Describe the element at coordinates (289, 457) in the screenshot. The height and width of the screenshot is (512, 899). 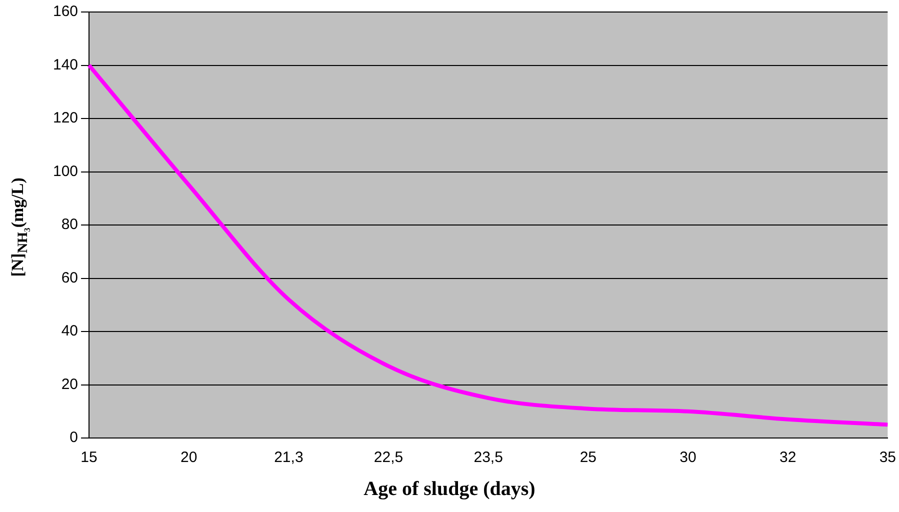
I see `x-tick-label: 21,3` at that location.